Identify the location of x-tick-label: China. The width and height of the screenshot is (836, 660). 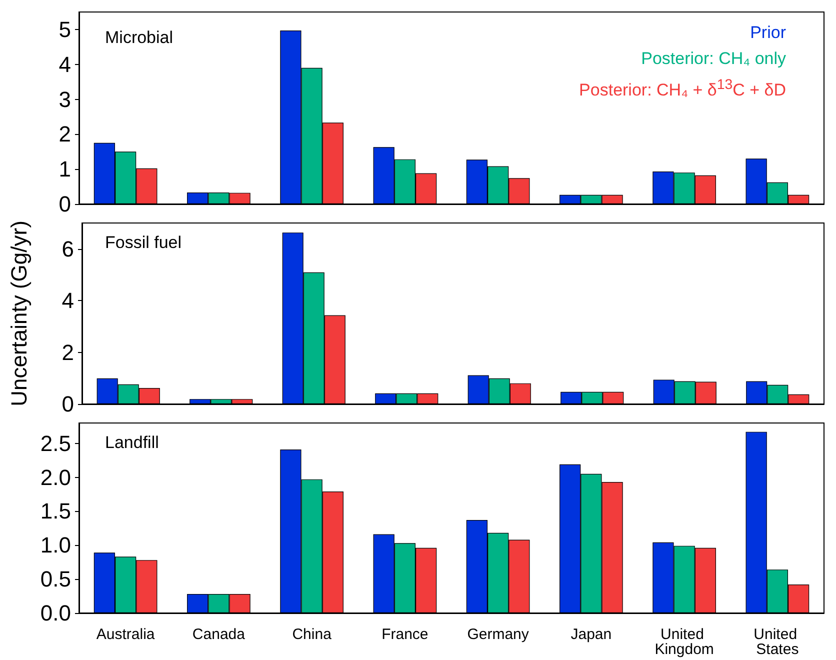
(312, 634).